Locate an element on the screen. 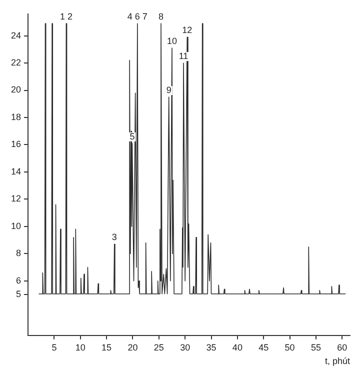 This screenshot has width=364, height=369. x-tick-label: 35 is located at coordinates (211, 347).